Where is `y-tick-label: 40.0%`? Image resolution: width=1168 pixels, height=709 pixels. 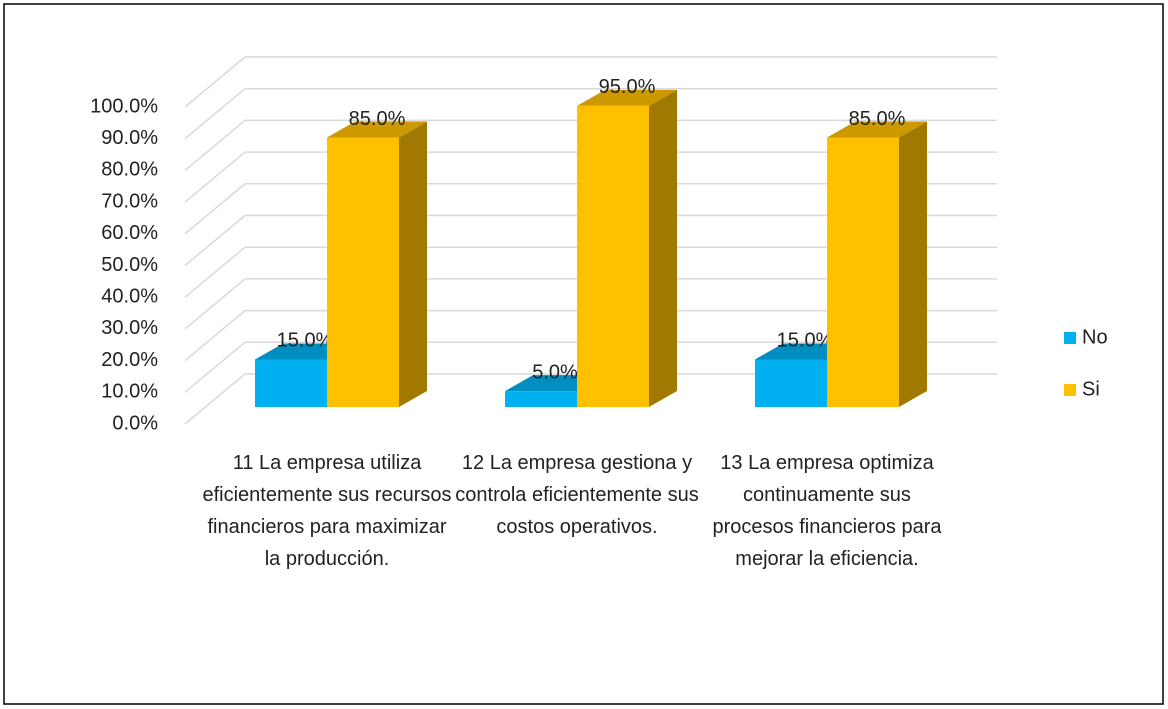 y-tick-label: 40.0% is located at coordinates (129, 296).